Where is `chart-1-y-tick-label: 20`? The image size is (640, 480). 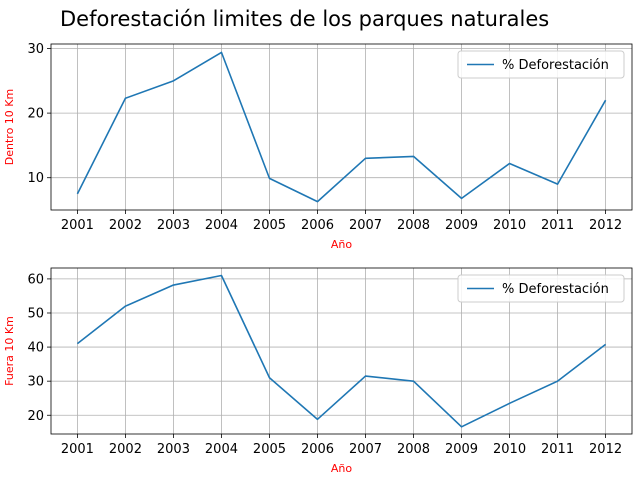 chart-1-y-tick-label: 20 is located at coordinates (35, 114).